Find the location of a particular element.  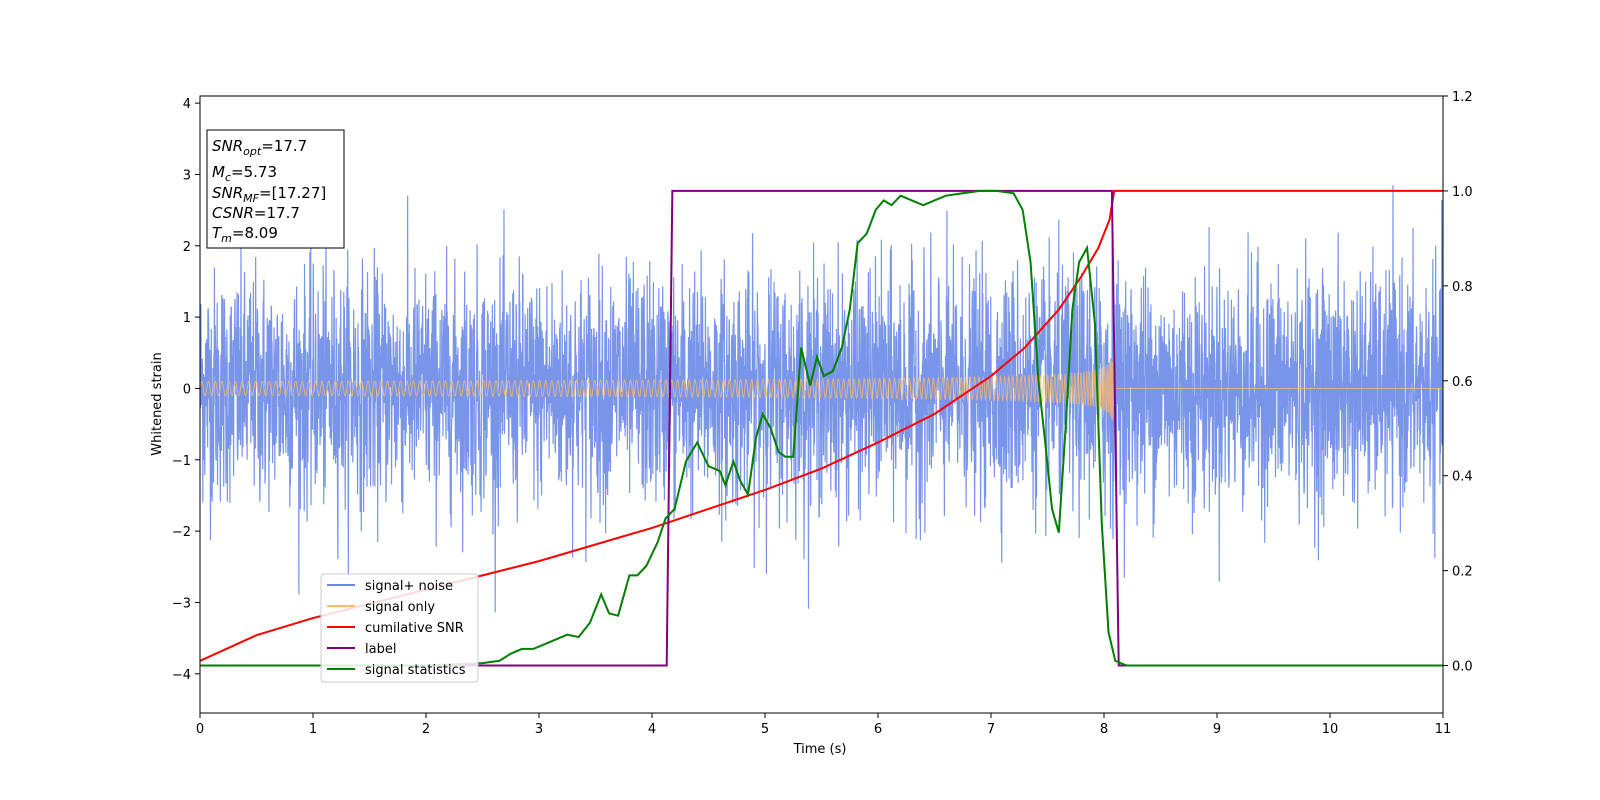

y-left-tick-label: 2 is located at coordinates (187, 247).